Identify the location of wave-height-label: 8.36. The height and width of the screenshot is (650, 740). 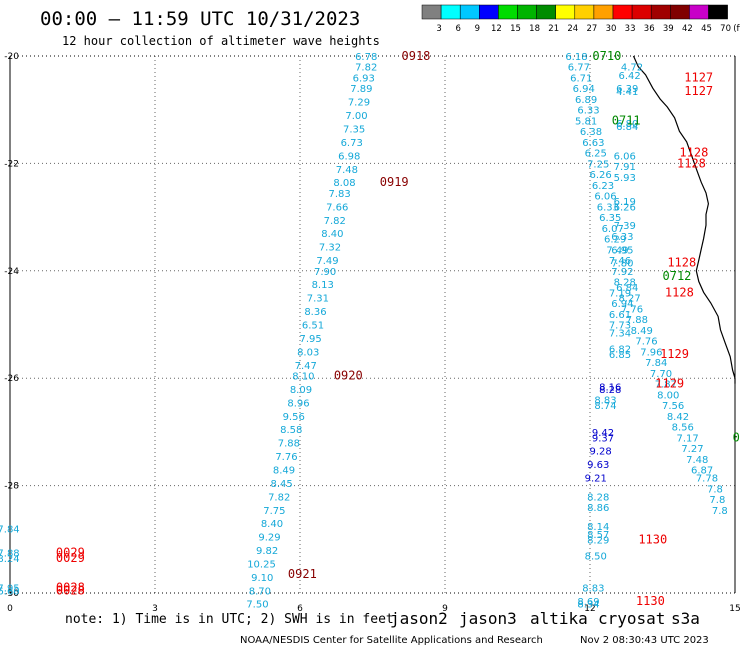
(315, 312).